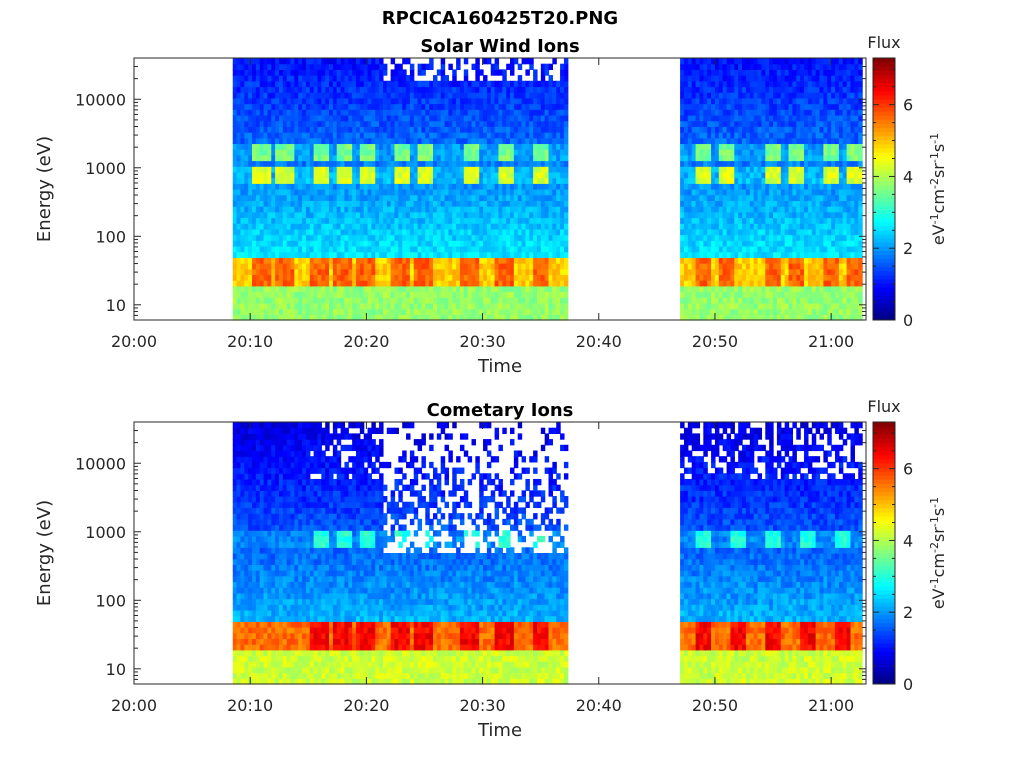 This screenshot has height=768, width=1024. Describe the element at coordinates (500, 18) in the screenshot. I see `figure-title: RPCICA160425T20.PNG` at that location.